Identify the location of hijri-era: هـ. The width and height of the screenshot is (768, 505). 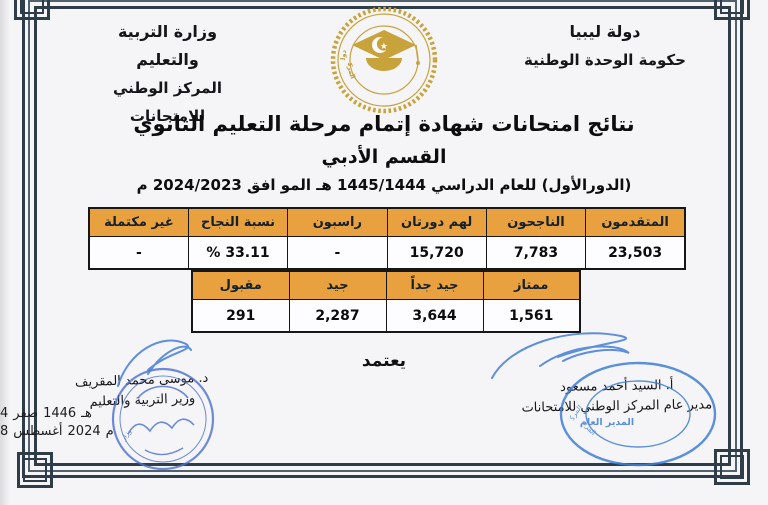
(86, 413).